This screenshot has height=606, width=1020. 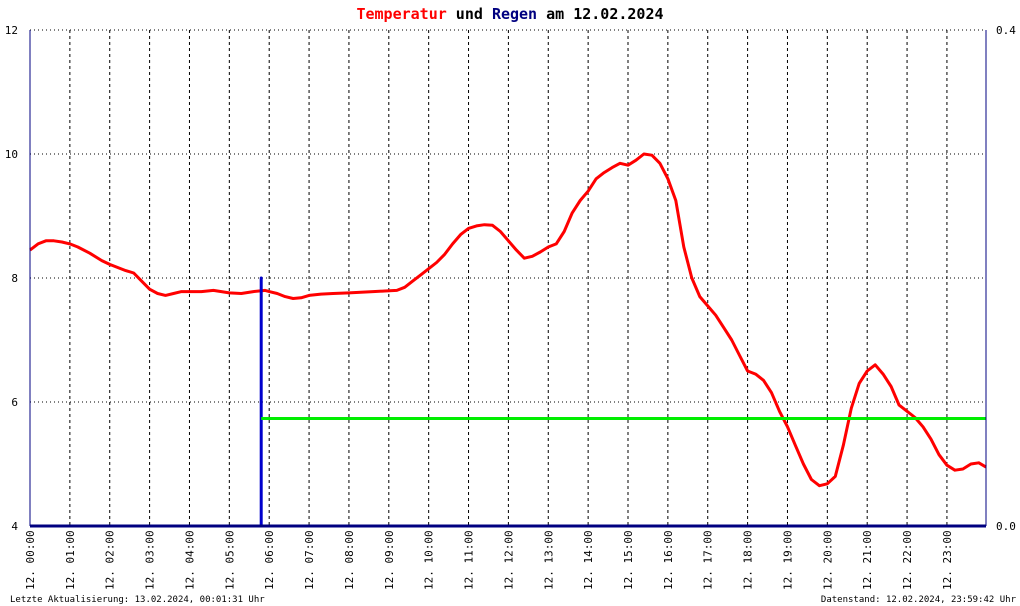 I want to click on y-left-tick-label: 10, so click(x=11, y=154).